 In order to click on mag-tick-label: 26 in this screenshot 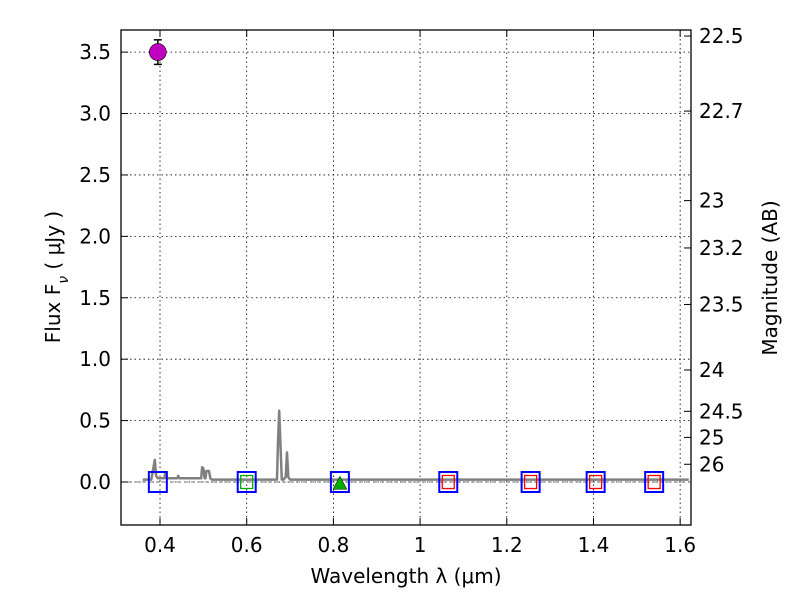, I will do `click(711, 464)`.